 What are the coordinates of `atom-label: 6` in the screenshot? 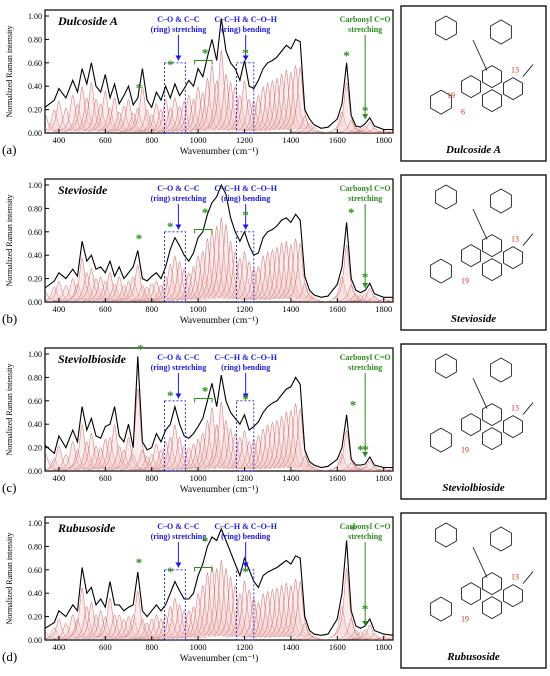 It's located at (463, 112).